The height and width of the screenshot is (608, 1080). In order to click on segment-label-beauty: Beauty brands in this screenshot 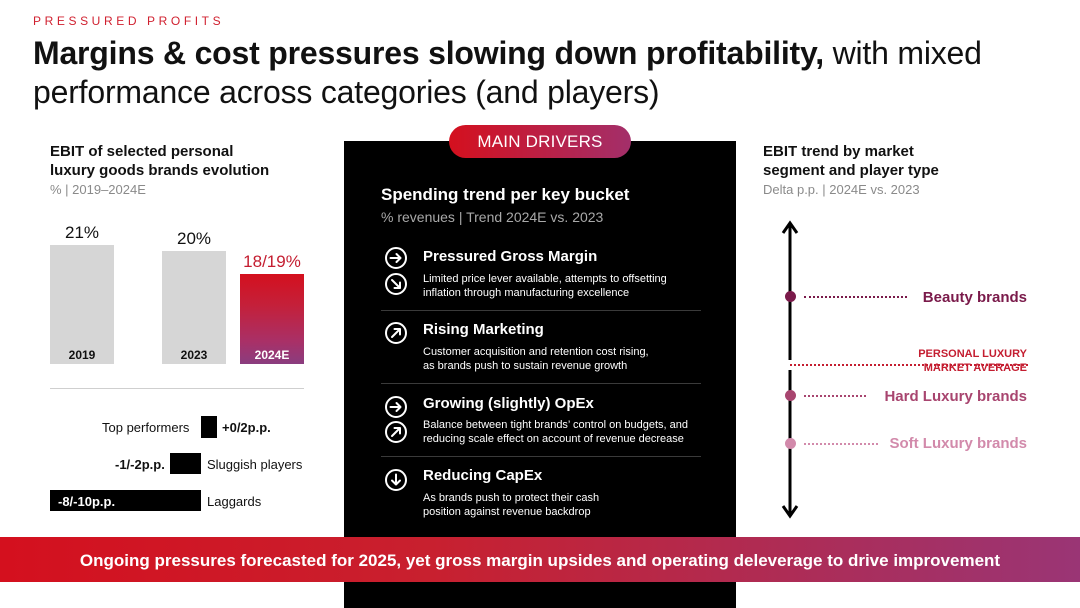, I will do `click(974, 297)`.